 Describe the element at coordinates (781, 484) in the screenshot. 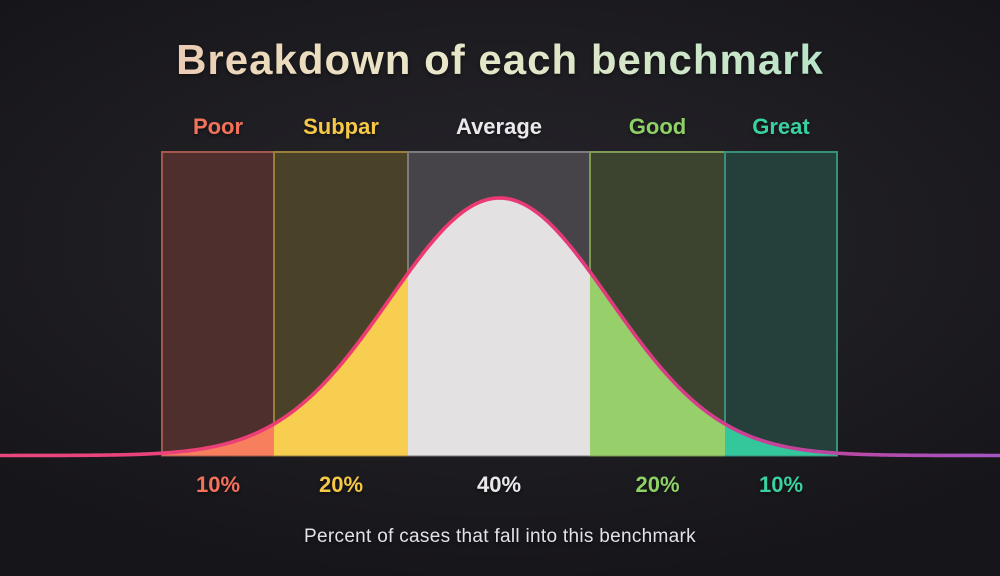

I see `percent-label-great: 10%` at that location.